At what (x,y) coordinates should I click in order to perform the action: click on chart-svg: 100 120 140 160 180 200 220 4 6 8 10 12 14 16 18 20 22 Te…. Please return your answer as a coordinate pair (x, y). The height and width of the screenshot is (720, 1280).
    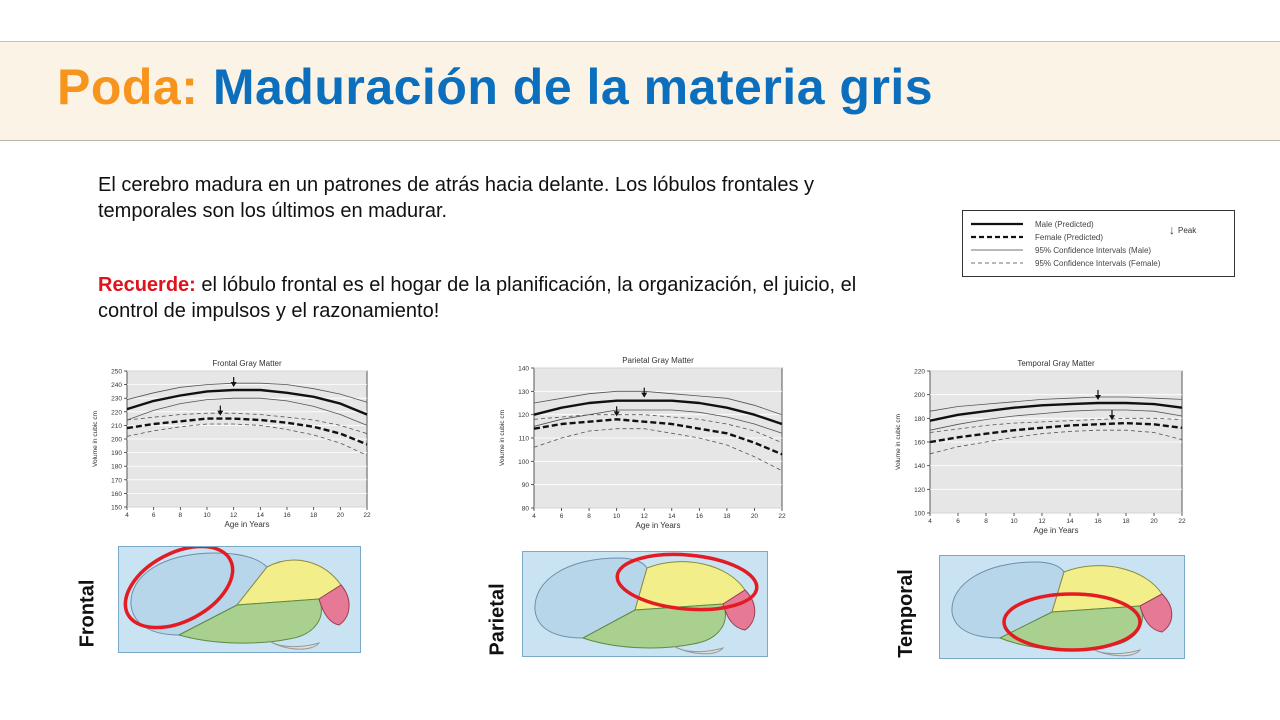
    Looking at the image, I should click on (1040, 447).